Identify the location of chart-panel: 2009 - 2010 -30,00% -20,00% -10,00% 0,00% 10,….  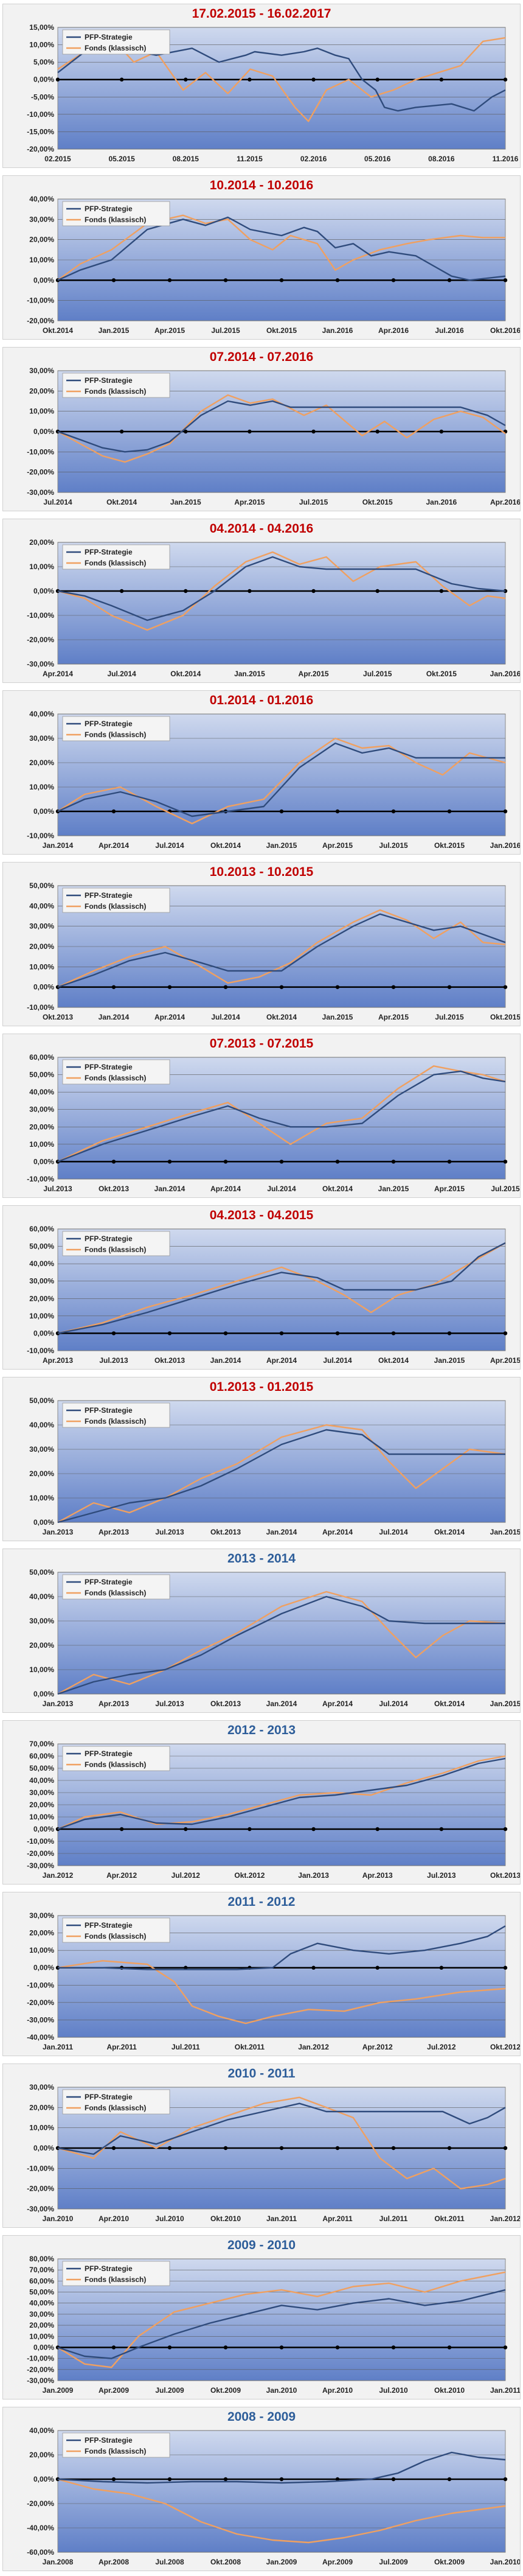
(261, 2317).